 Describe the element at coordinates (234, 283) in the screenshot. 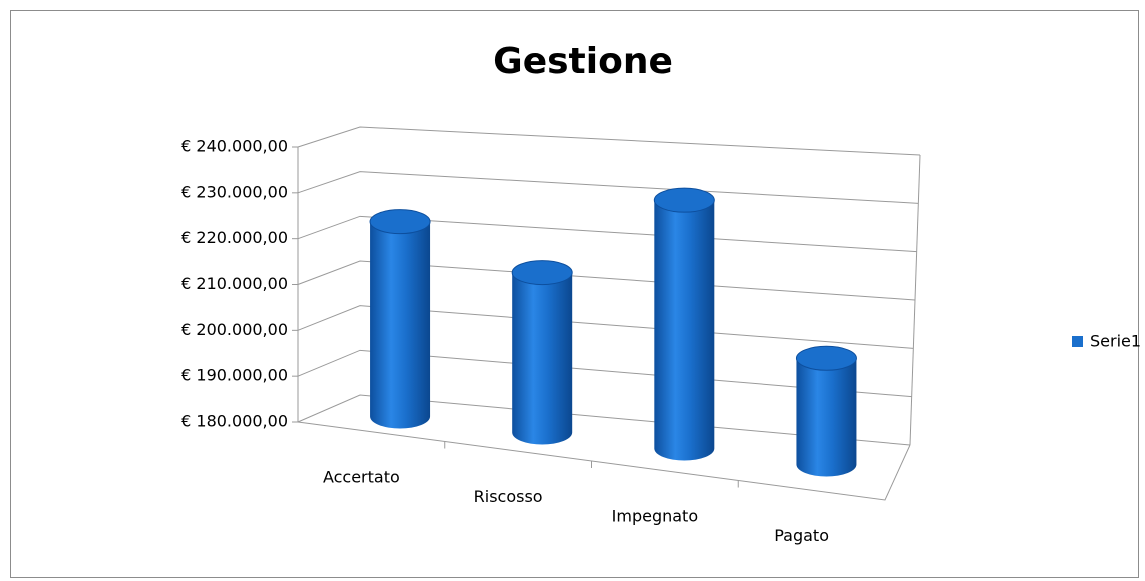

I see `y-tick-label: € 210.000,00` at that location.